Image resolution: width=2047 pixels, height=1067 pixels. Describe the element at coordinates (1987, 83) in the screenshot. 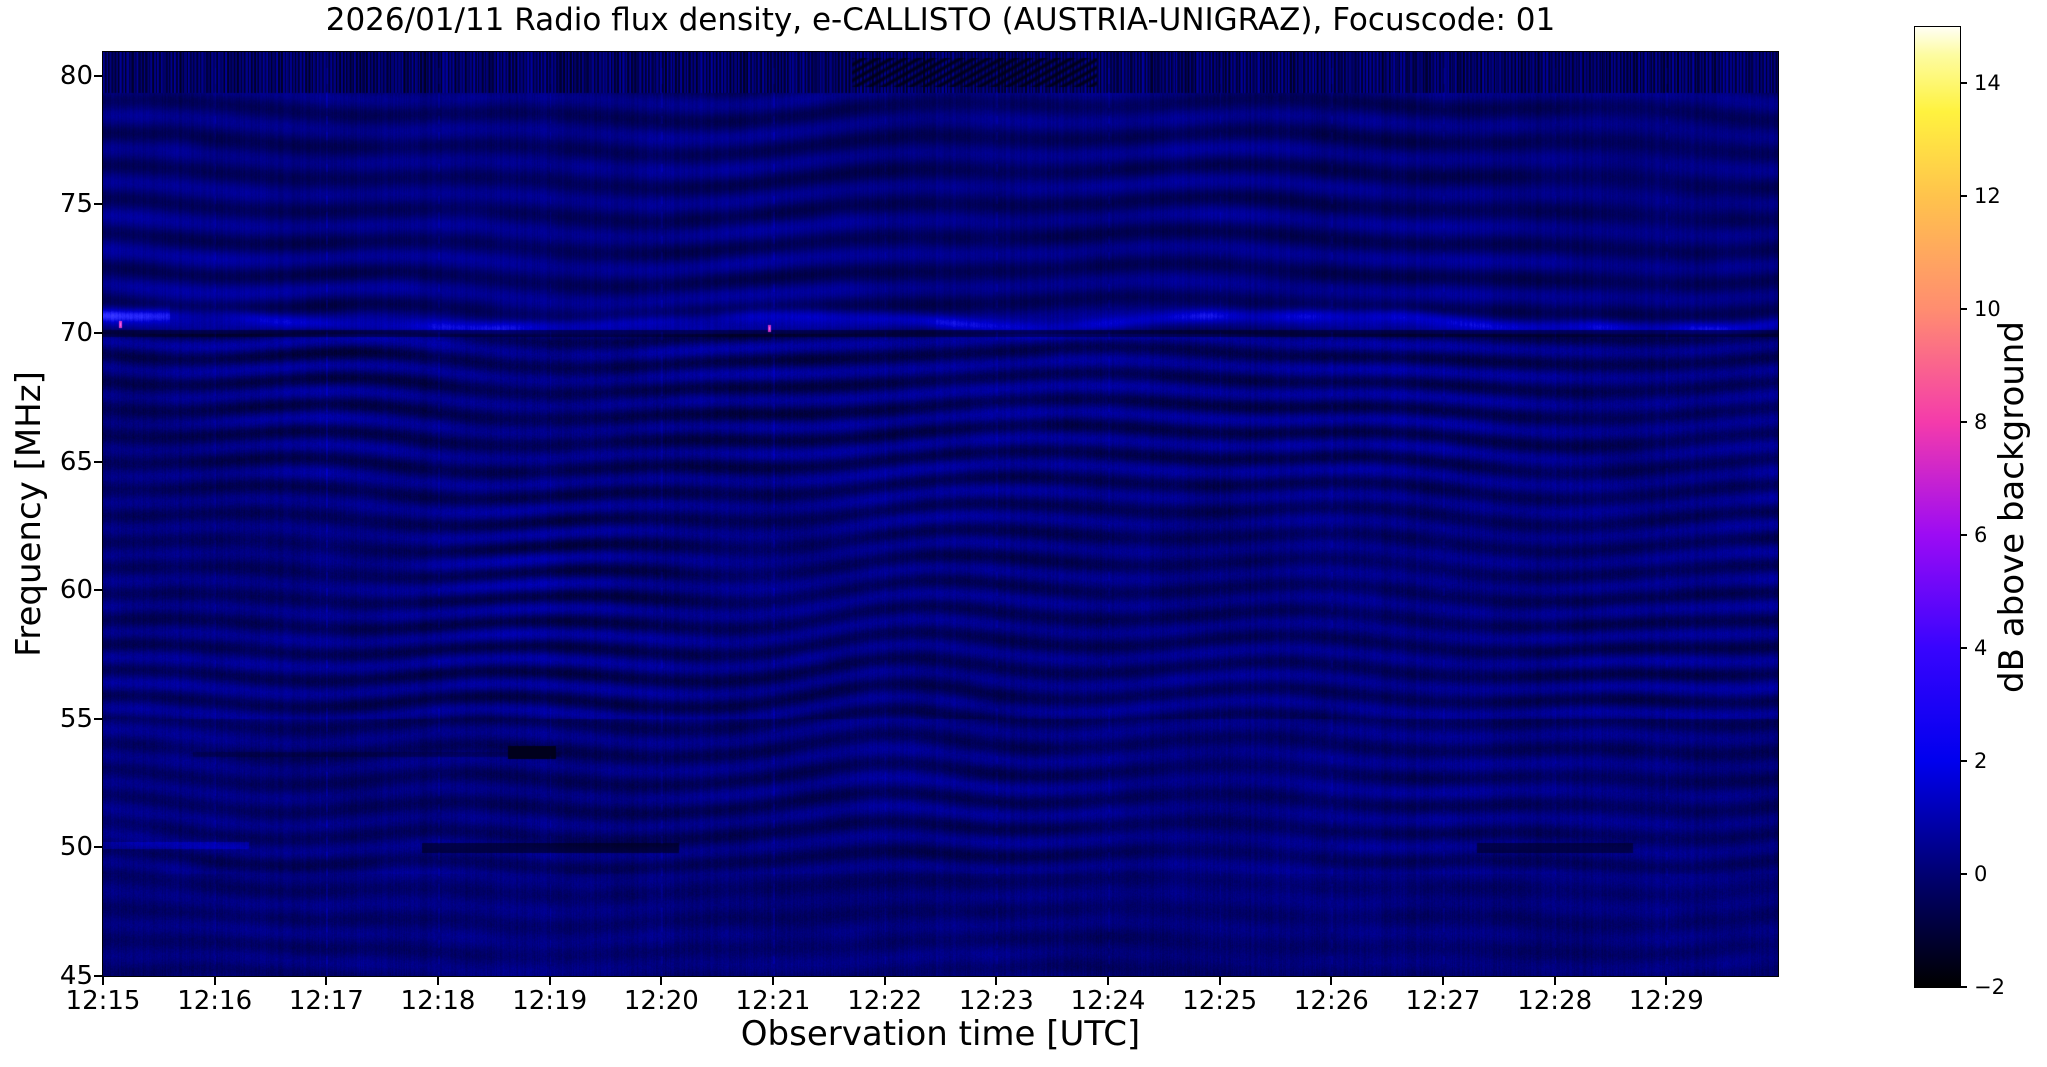

I see `colorbar-tick-label: 14` at that location.